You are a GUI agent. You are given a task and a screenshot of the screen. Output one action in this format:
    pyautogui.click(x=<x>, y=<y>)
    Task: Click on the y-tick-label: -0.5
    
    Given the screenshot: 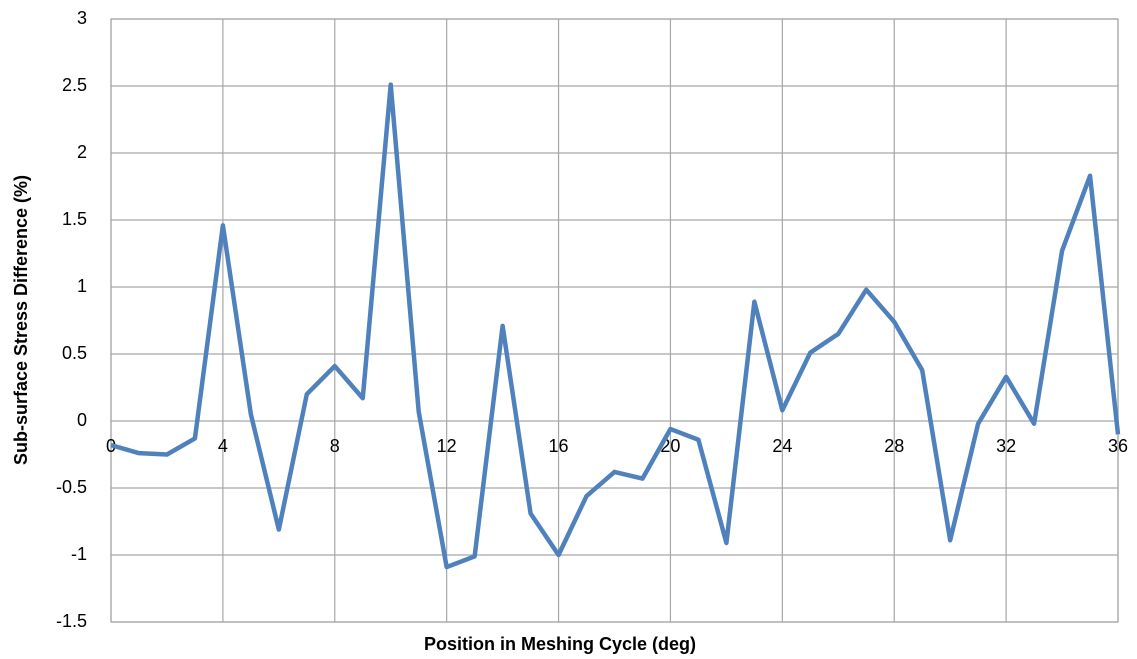 What is the action you would take?
    pyautogui.click(x=71, y=487)
    